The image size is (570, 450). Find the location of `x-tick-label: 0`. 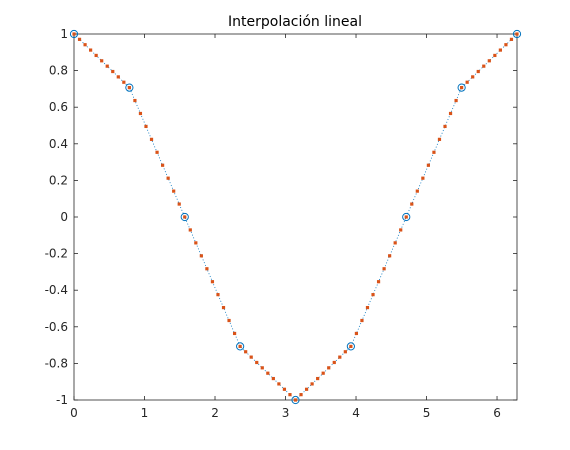

x-tick-label: 0 is located at coordinates (74, 413).